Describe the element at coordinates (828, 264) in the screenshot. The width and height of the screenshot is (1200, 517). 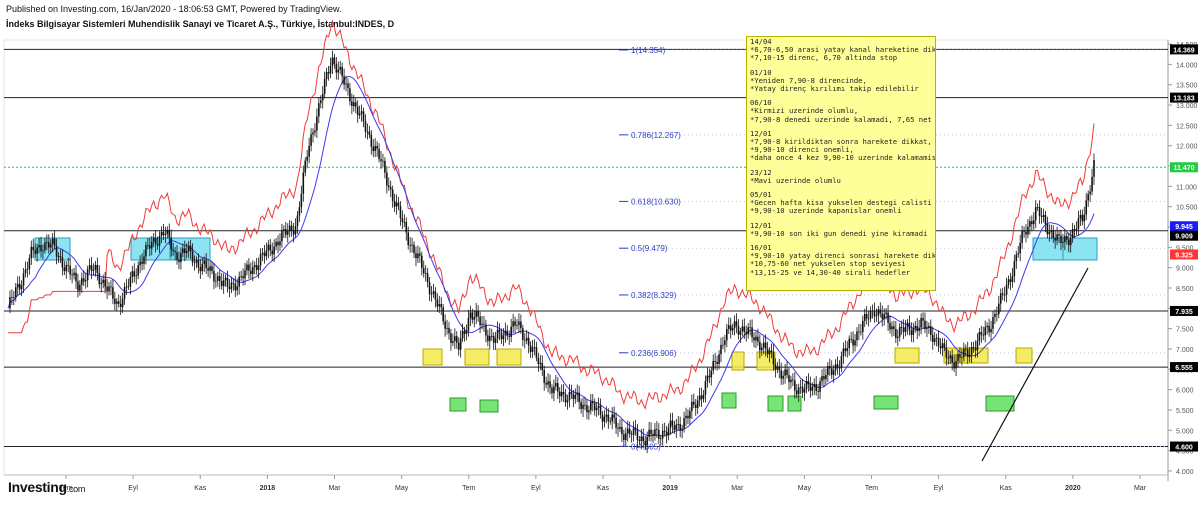
I see `note-line: *10,75-60 net yukselen stop seviyesi` at that location.